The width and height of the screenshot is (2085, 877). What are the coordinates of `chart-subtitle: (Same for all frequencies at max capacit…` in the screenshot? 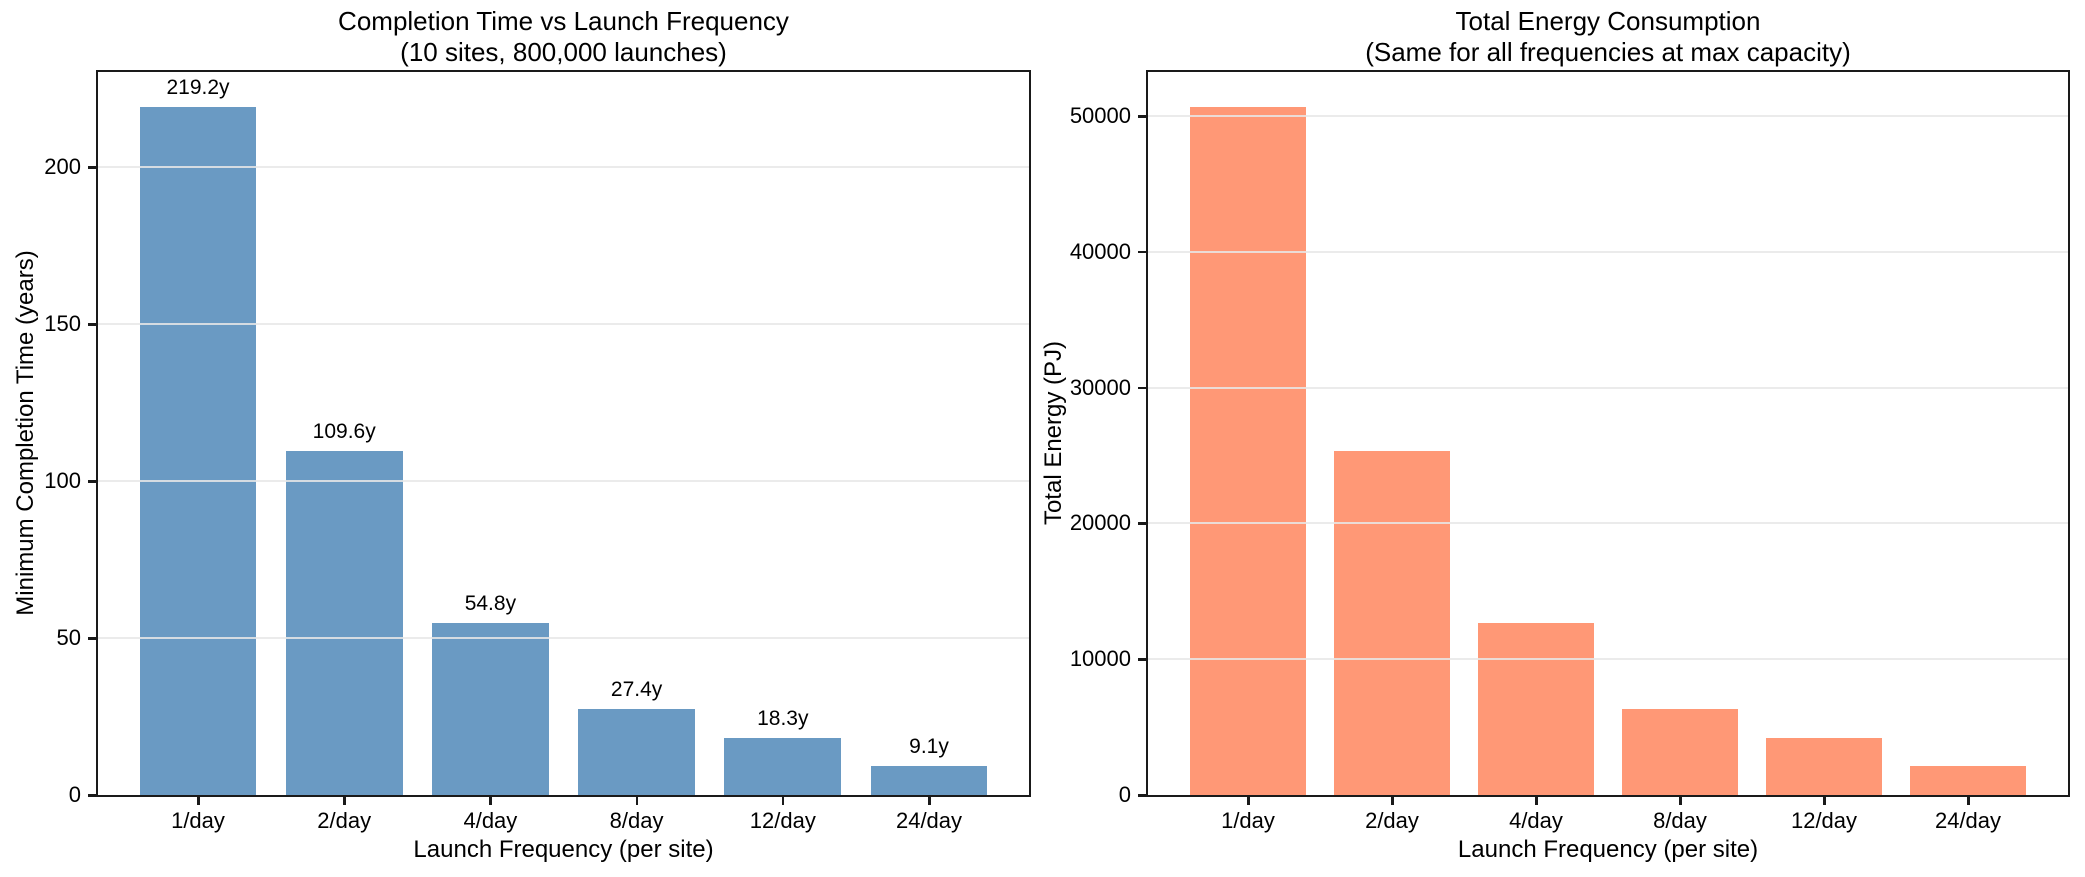 It's located at (1608, 52).